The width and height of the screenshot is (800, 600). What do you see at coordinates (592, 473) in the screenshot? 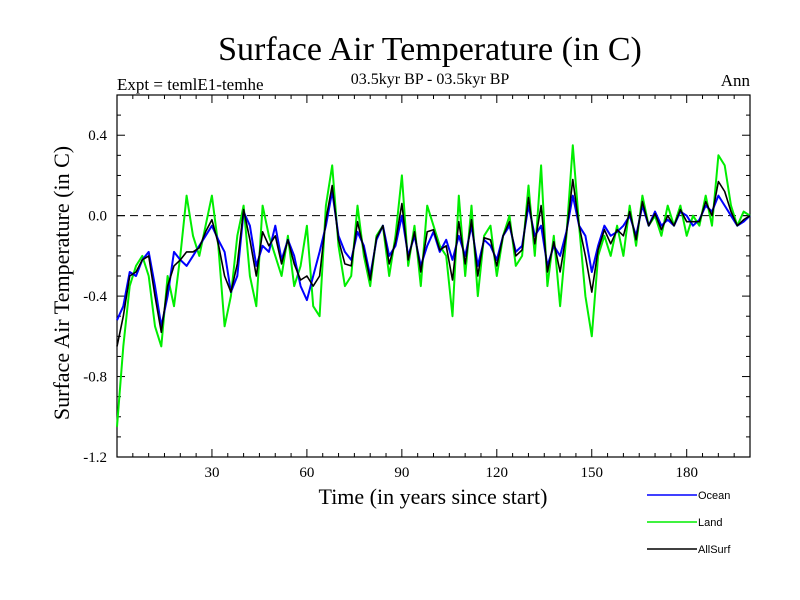
I see `x-tick-label: 150` at bounding box center [592, 473].